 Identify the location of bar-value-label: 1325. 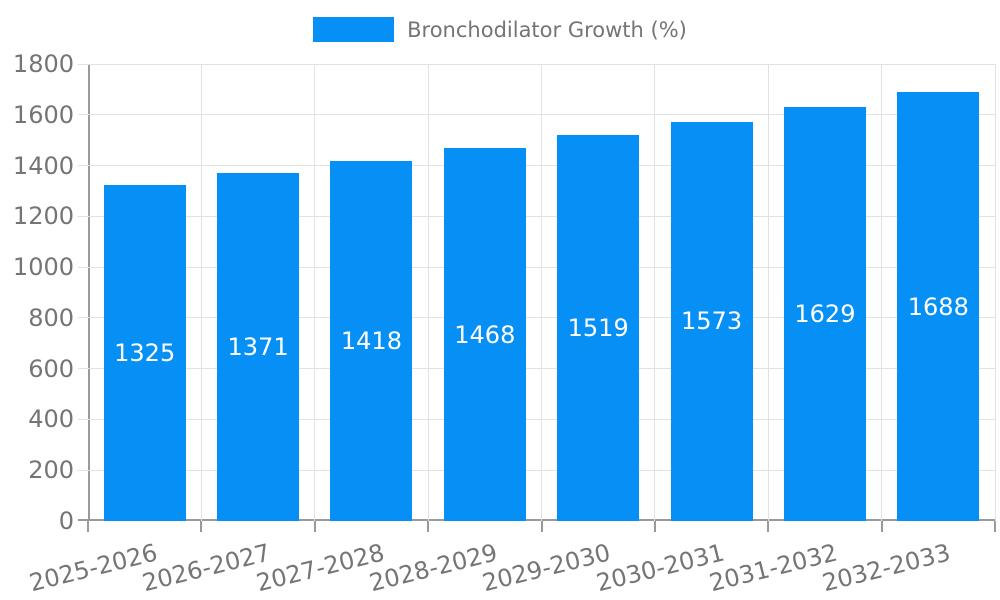
(145, 352).